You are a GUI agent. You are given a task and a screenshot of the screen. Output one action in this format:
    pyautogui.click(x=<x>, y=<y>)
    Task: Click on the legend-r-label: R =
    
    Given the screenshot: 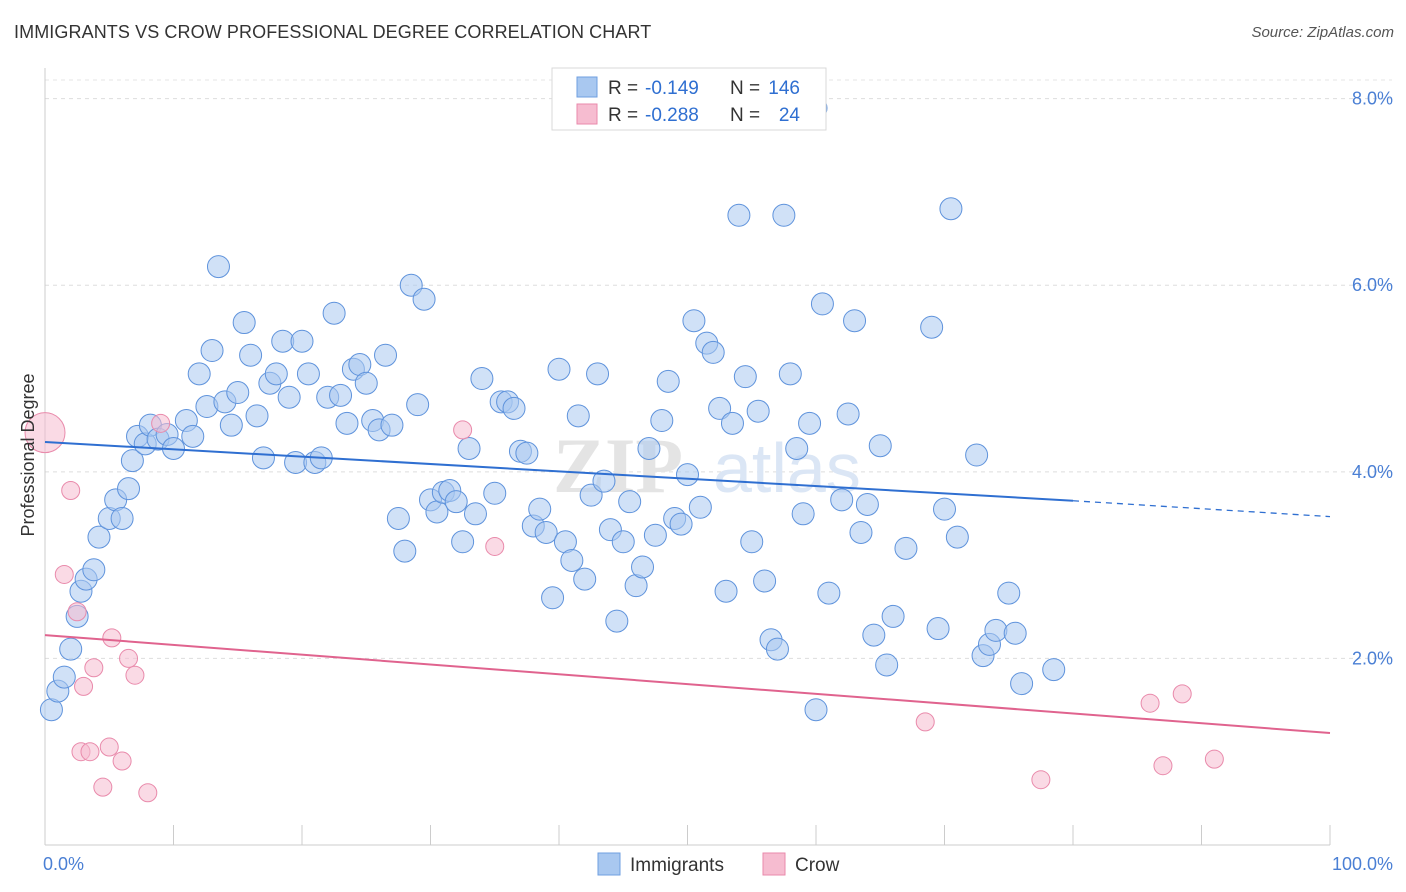 What is the action you would take?
    pyautogui.click(x=623, y=88)
    